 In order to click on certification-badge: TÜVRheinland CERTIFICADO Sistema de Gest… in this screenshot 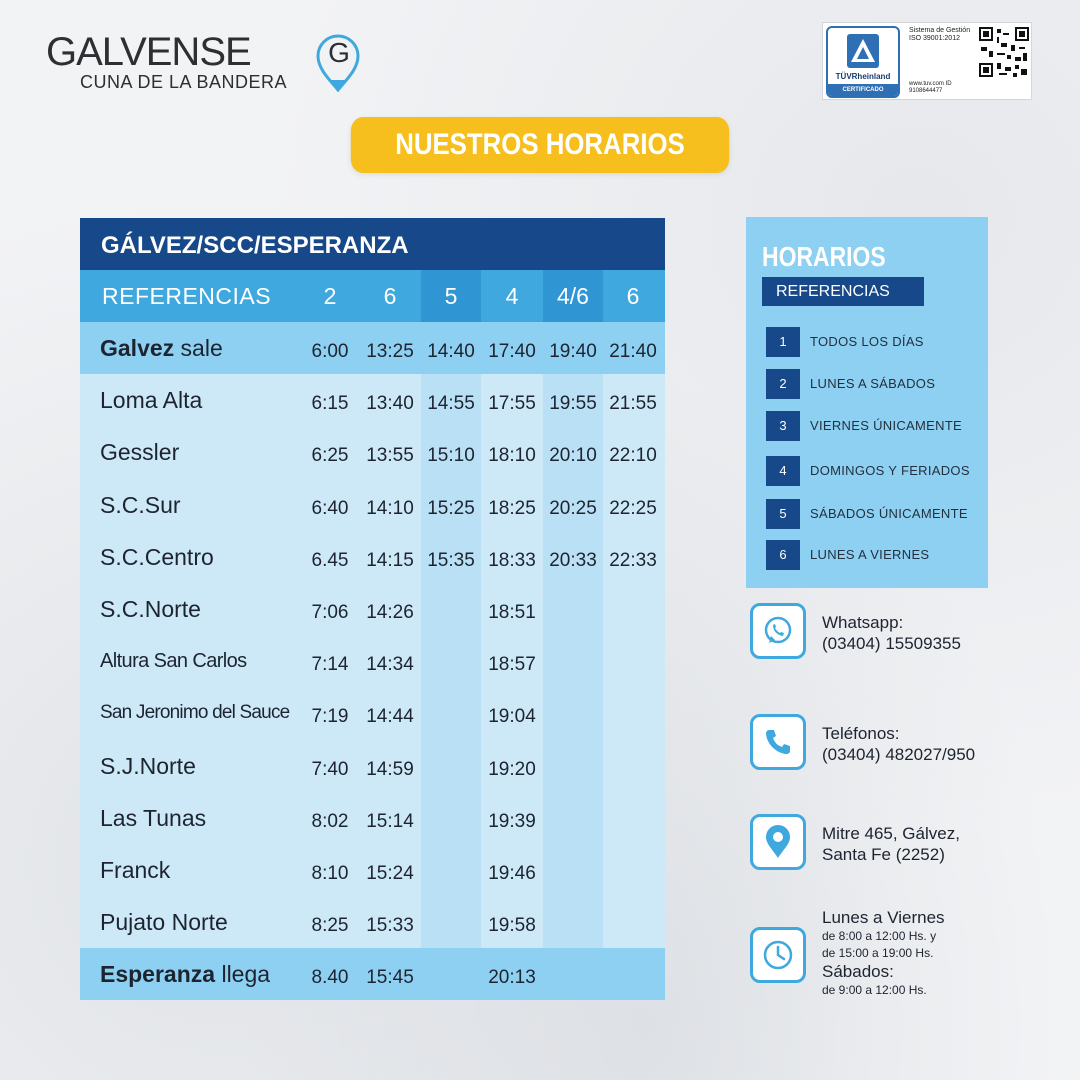, I will do `click(927, 61)`.